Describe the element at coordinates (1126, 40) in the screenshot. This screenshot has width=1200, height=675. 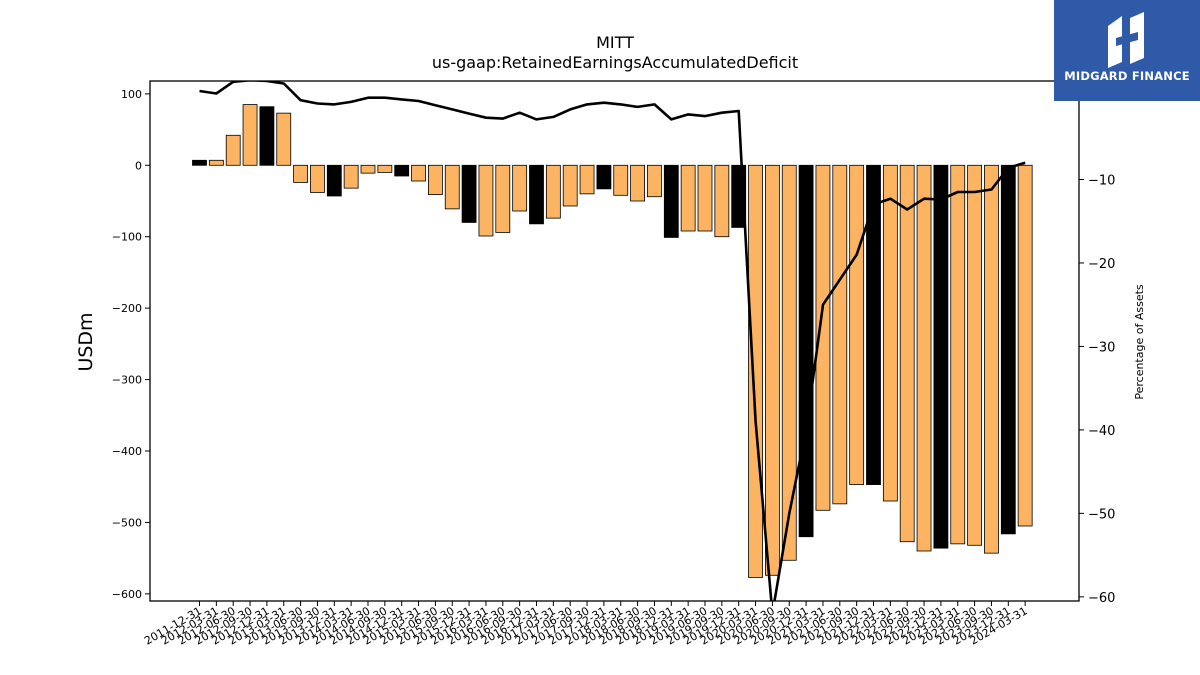
I see `logo-mark-icon` at that location.